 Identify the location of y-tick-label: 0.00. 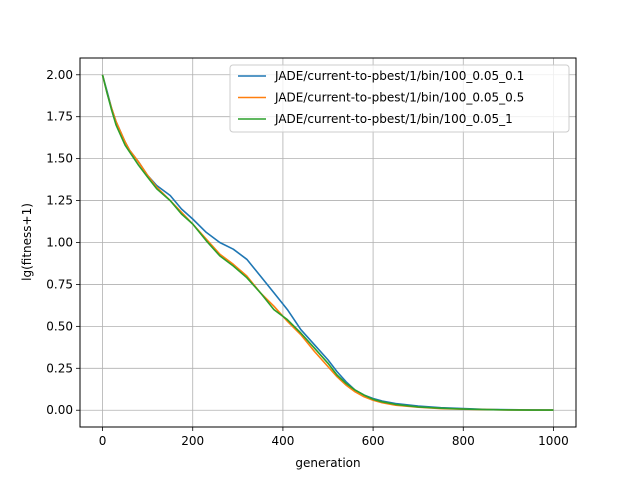
(59, 410).